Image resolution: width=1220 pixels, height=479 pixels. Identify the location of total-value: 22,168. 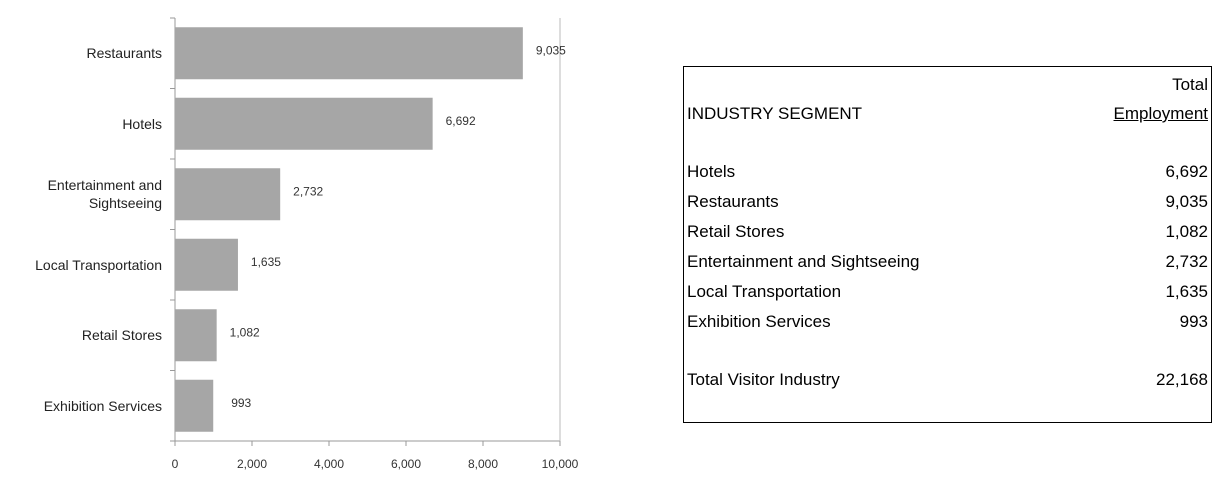
(1182, 379).